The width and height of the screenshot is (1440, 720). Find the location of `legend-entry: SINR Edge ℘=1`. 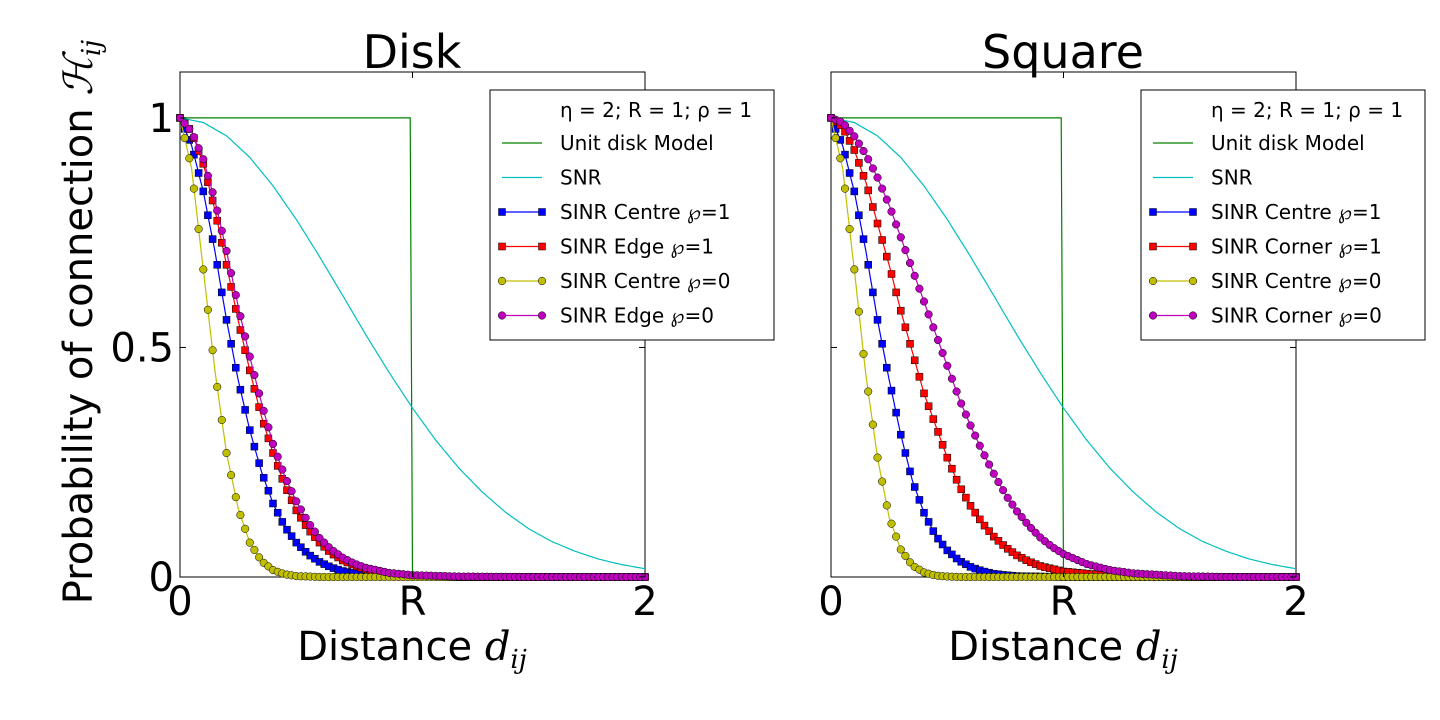

legend-entry: SINR Edge ℘=1 is located at coordinates (606, 247).